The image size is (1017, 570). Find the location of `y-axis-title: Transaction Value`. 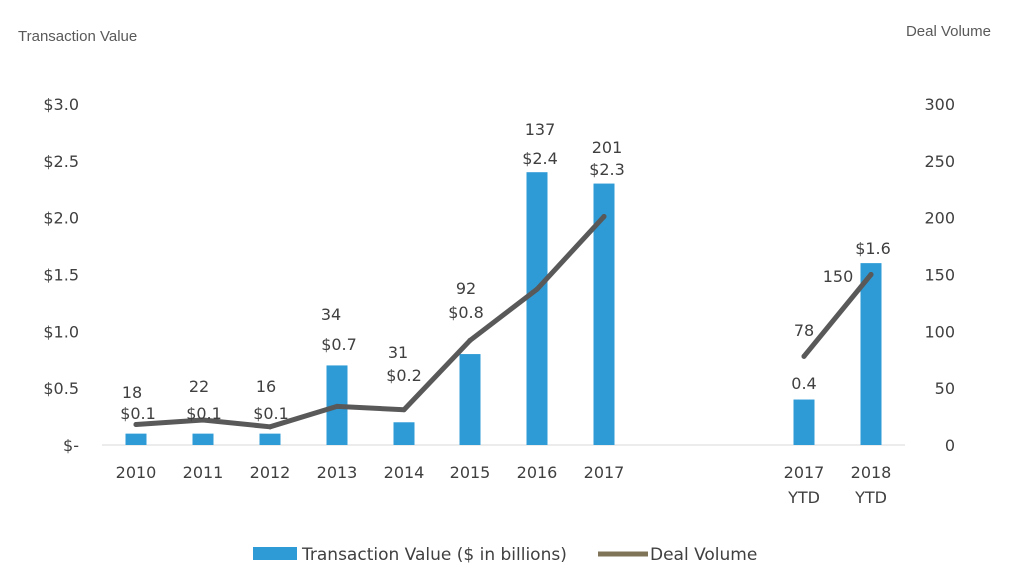

y-axis-title: Transaction Value is located at coordinates (77, 36).